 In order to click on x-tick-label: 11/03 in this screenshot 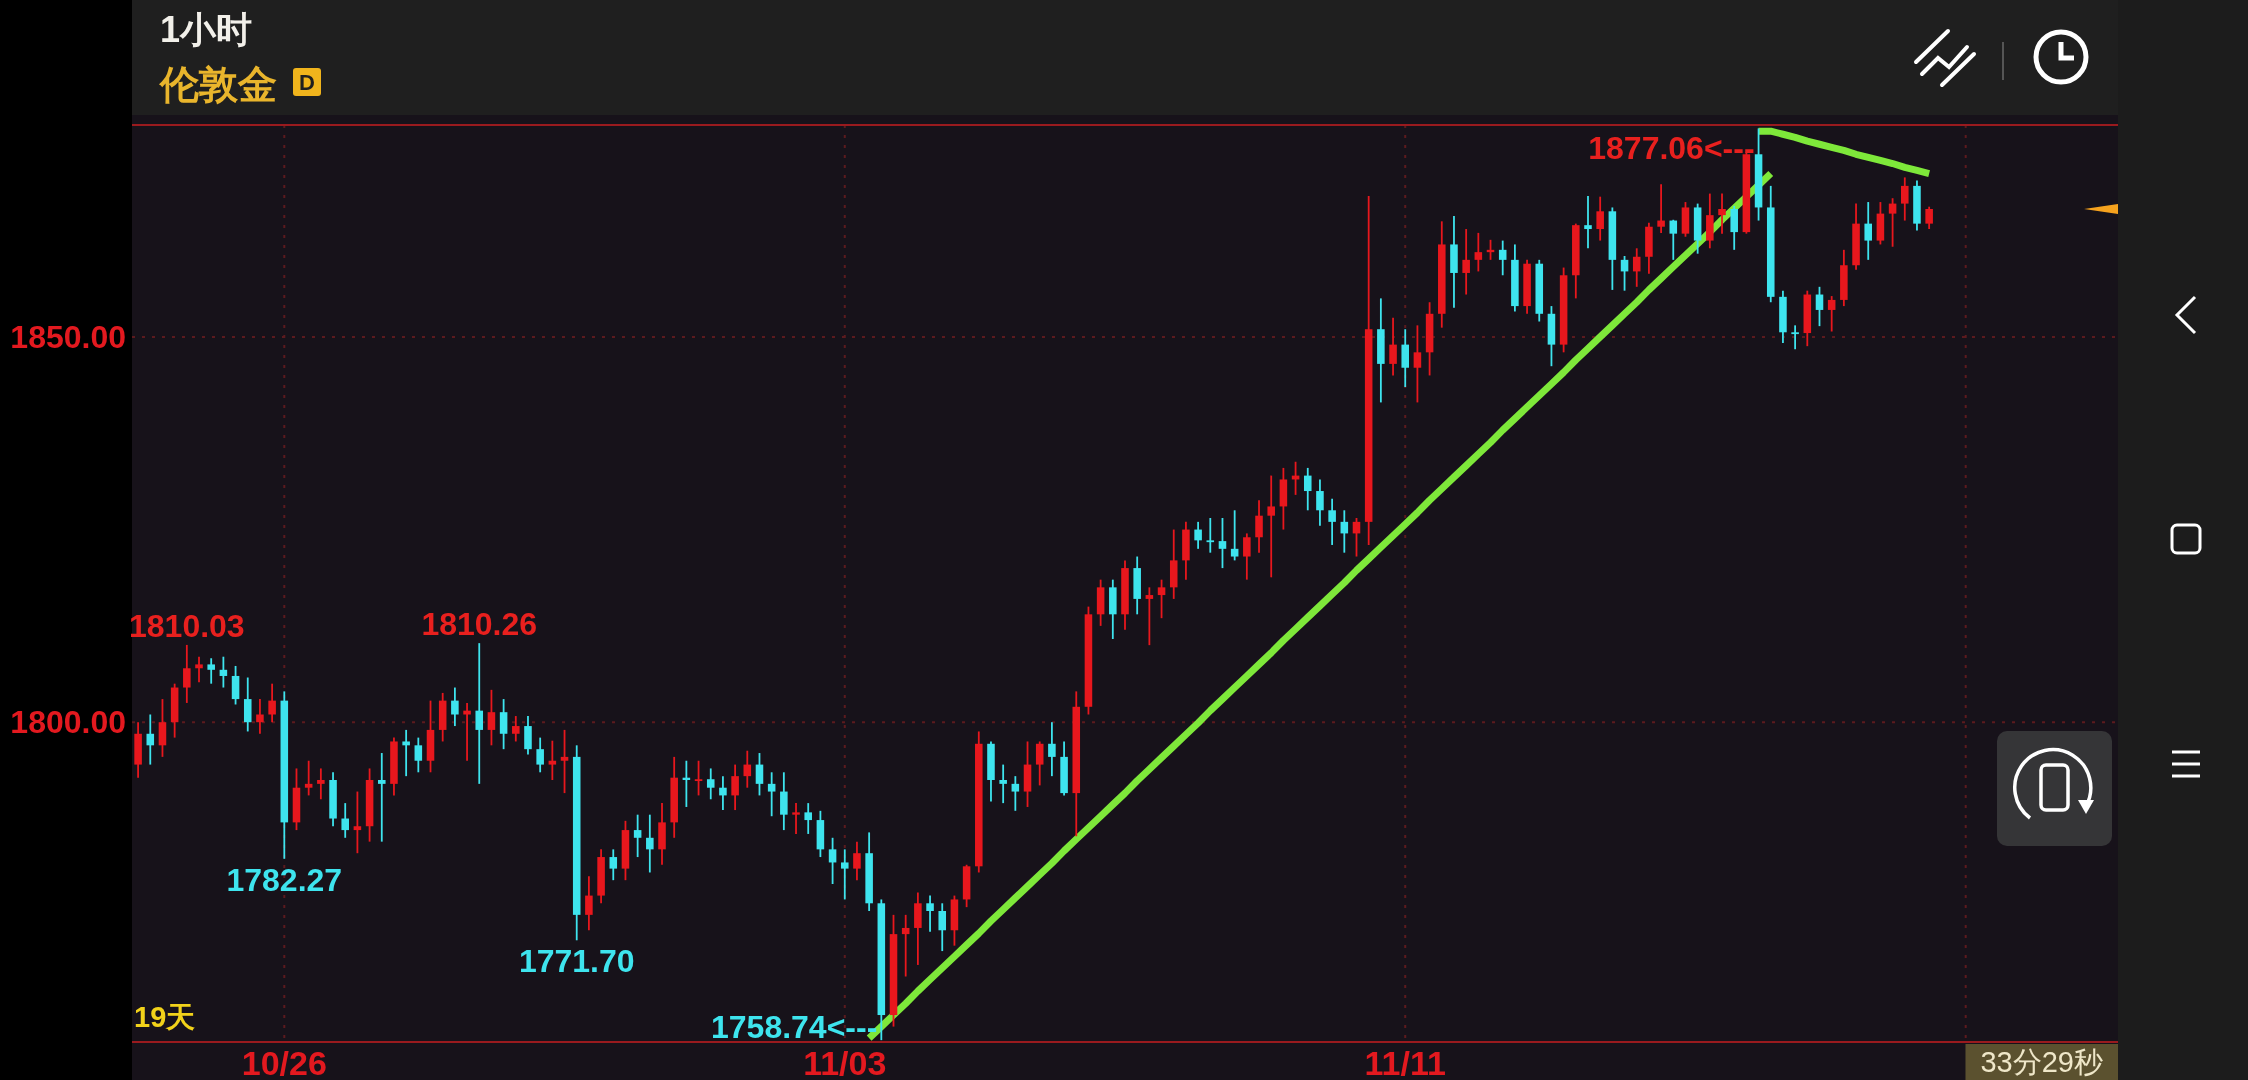, I will do `click(845, 1062)`.